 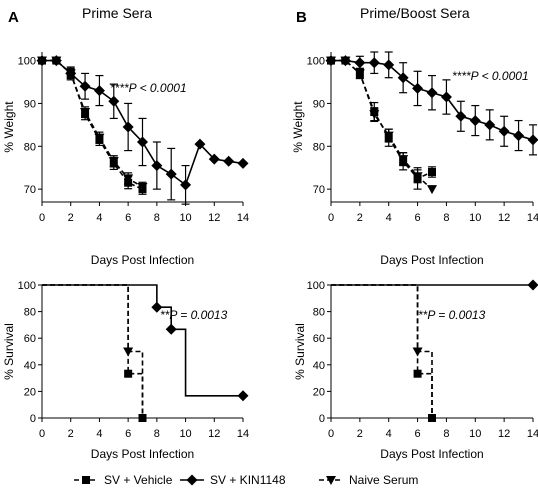 I want to click on legend-item: Naive Serum, so click(x=368, y=480).